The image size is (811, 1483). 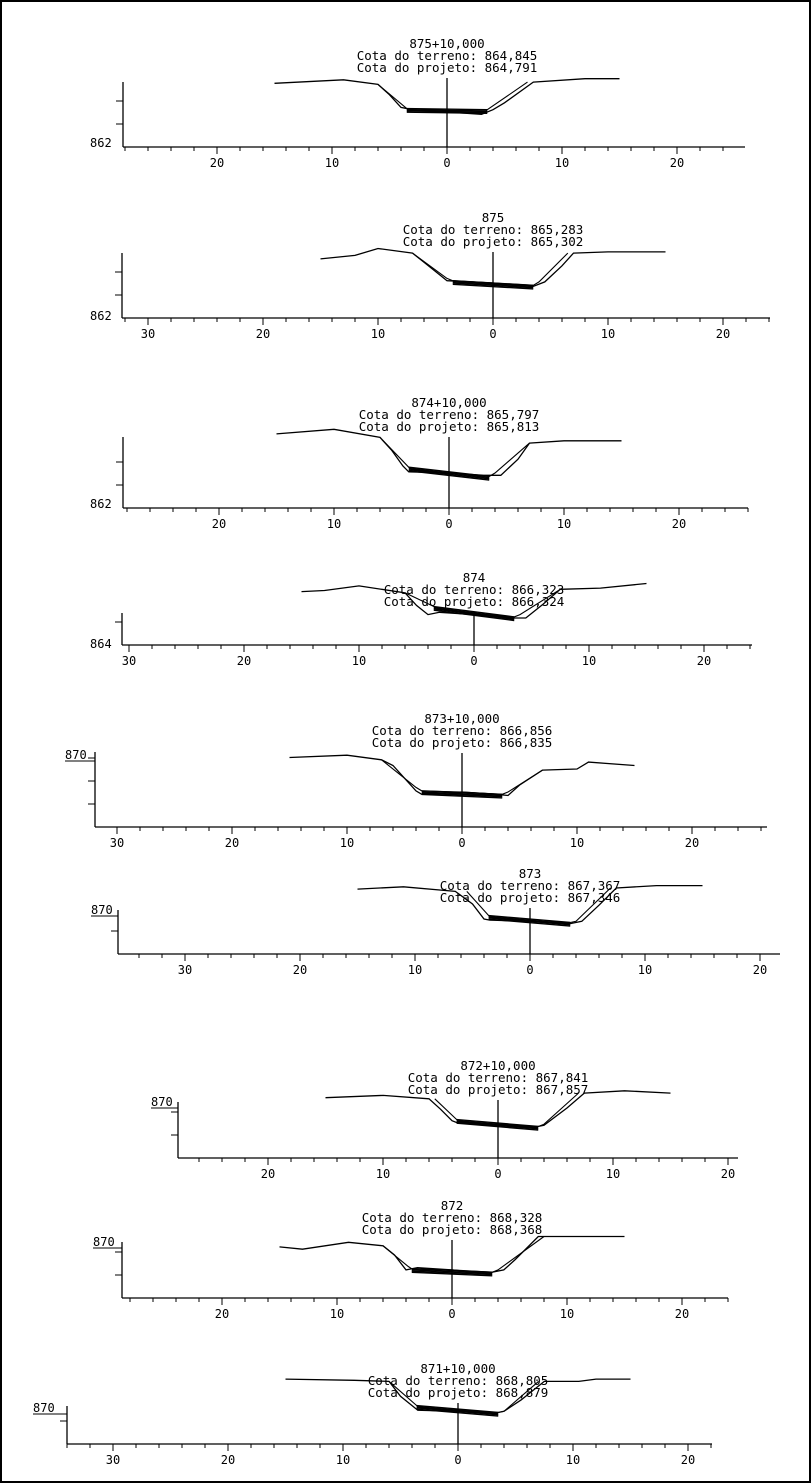 What do you see at coordinates (446, 43) in the screenshot?
I see `station-label: 875+10,000` at bounding box center [446, 43].